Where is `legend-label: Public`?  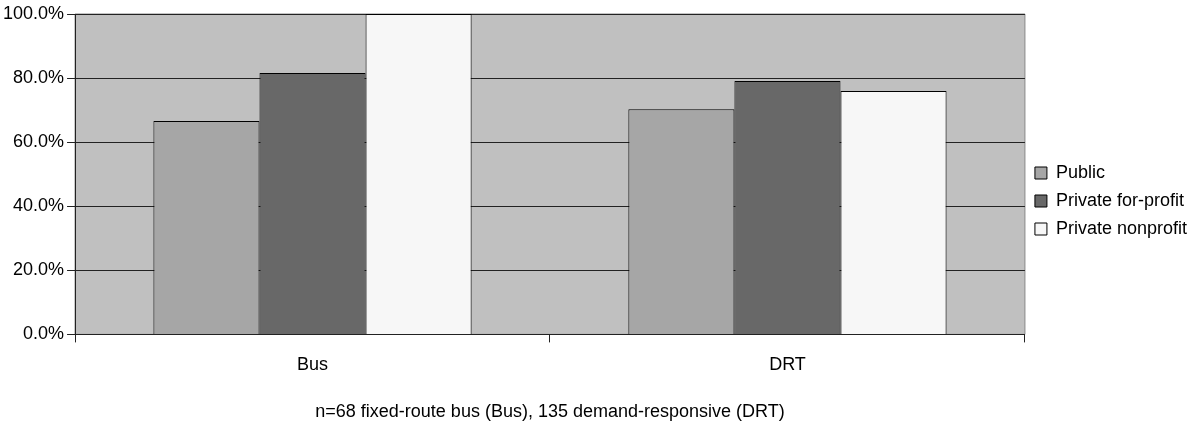
legend-label: Public is located at coordinates (1080, 171).